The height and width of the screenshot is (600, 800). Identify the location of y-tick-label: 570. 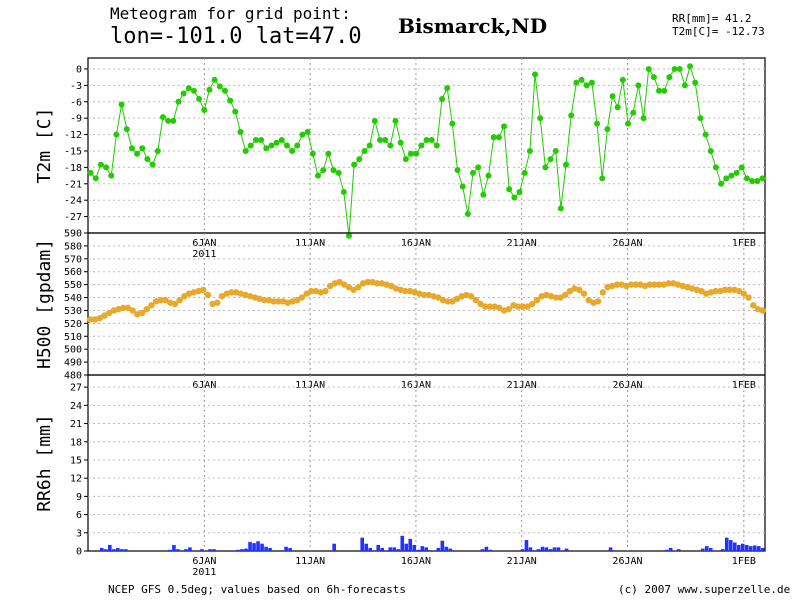
(73, 259).